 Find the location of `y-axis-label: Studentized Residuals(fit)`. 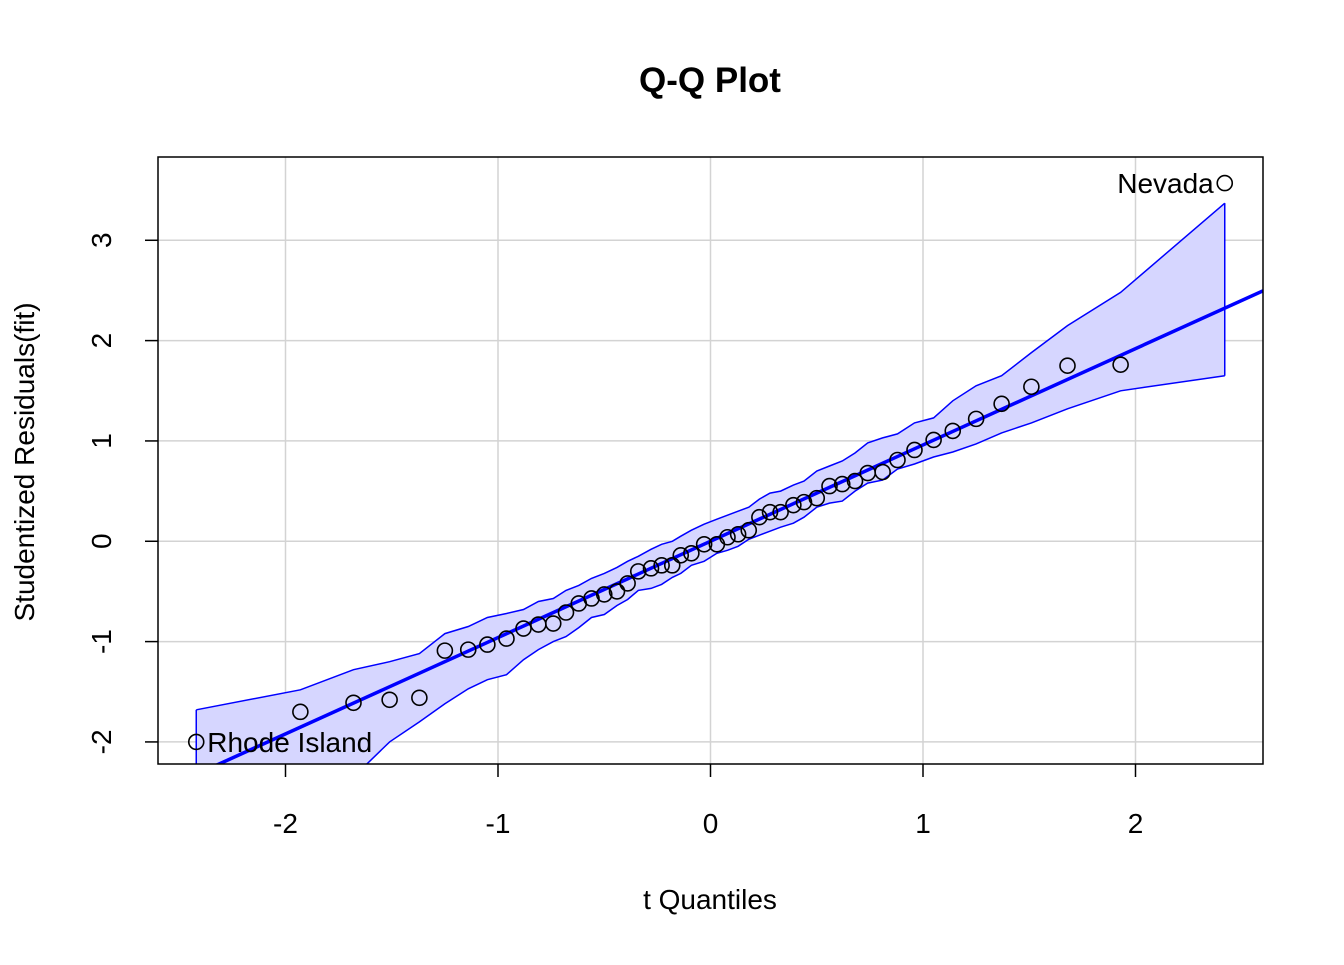

y-axis-label: Studentized Residuals(fit) is located at coordinates (24, 461).